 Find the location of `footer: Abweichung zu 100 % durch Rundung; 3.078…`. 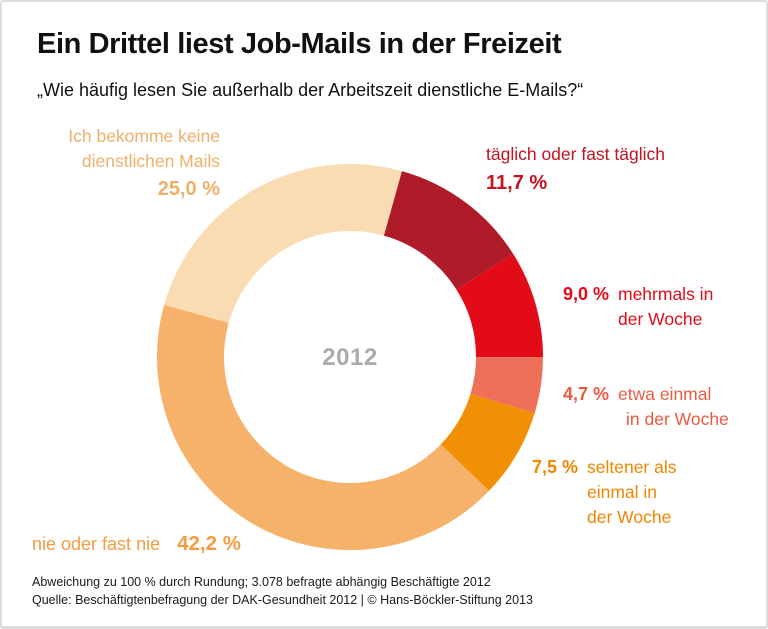

footer: Abweichung zu 100 % durch Rundung; 3.078… is located at coordinates (282, 591).